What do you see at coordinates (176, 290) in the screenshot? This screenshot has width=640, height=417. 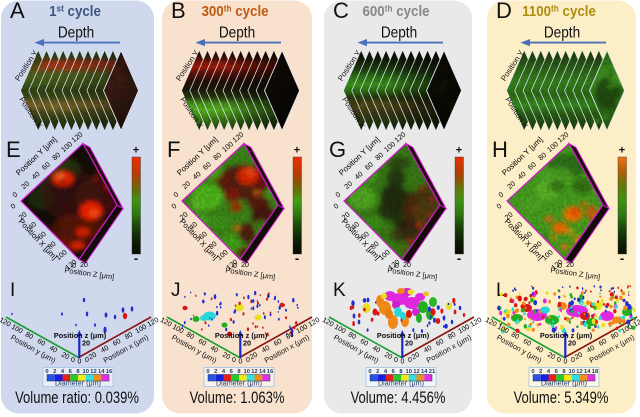 I see `svg-text: J` at bounding box center [176, 290].